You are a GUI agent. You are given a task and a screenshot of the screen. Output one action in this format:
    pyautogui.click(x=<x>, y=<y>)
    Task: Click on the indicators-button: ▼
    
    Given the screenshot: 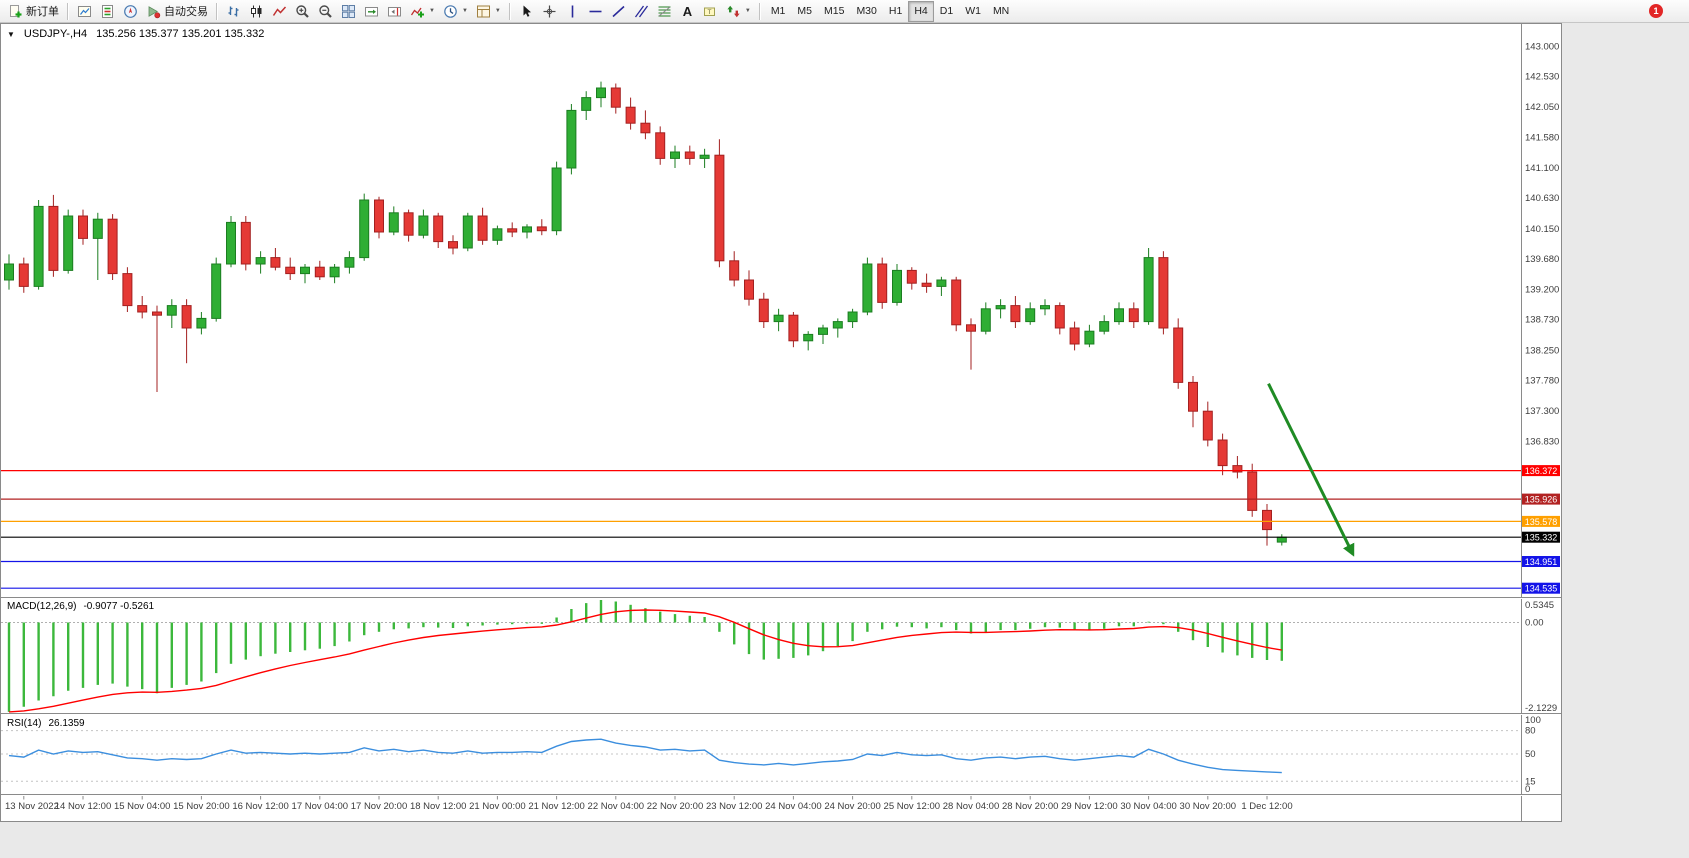 What is the action you would take?
    pyautogui.click(x=422, y=11)
    